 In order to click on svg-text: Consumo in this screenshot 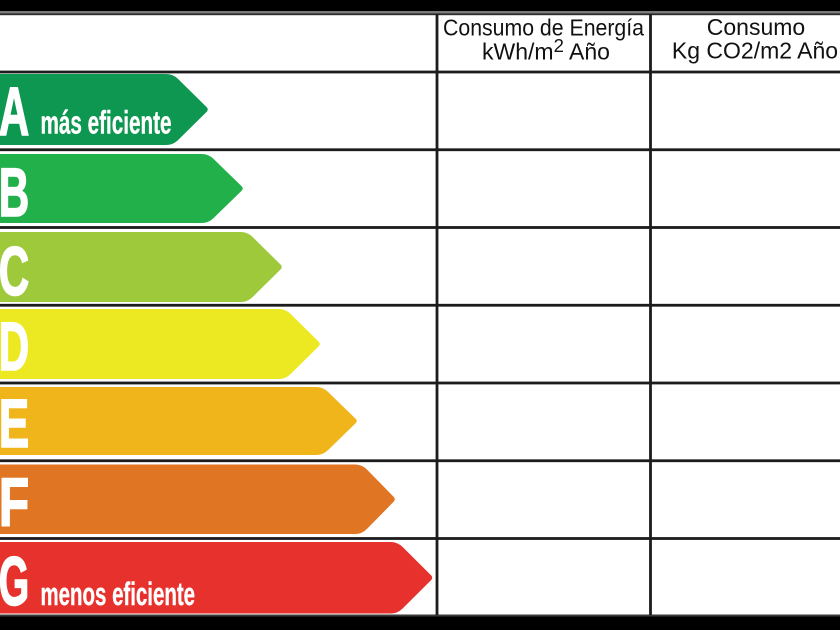, I will do `click(756, 27)`.